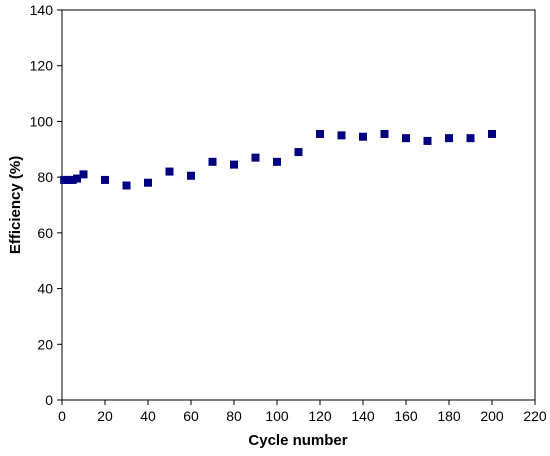 This screenshot has height=456, width=550. Describe the element at coordinates (191, 416) in the screenshot. I see `x-tick-label: 60` at that location.